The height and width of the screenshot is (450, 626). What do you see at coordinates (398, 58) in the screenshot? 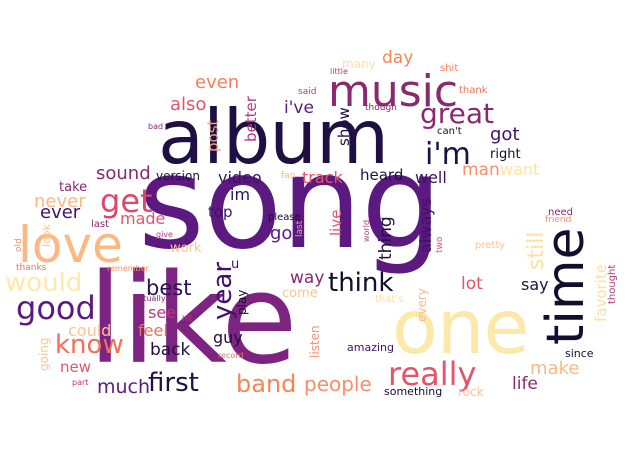
I see `word-day: day` at bounding box center [398, 58].